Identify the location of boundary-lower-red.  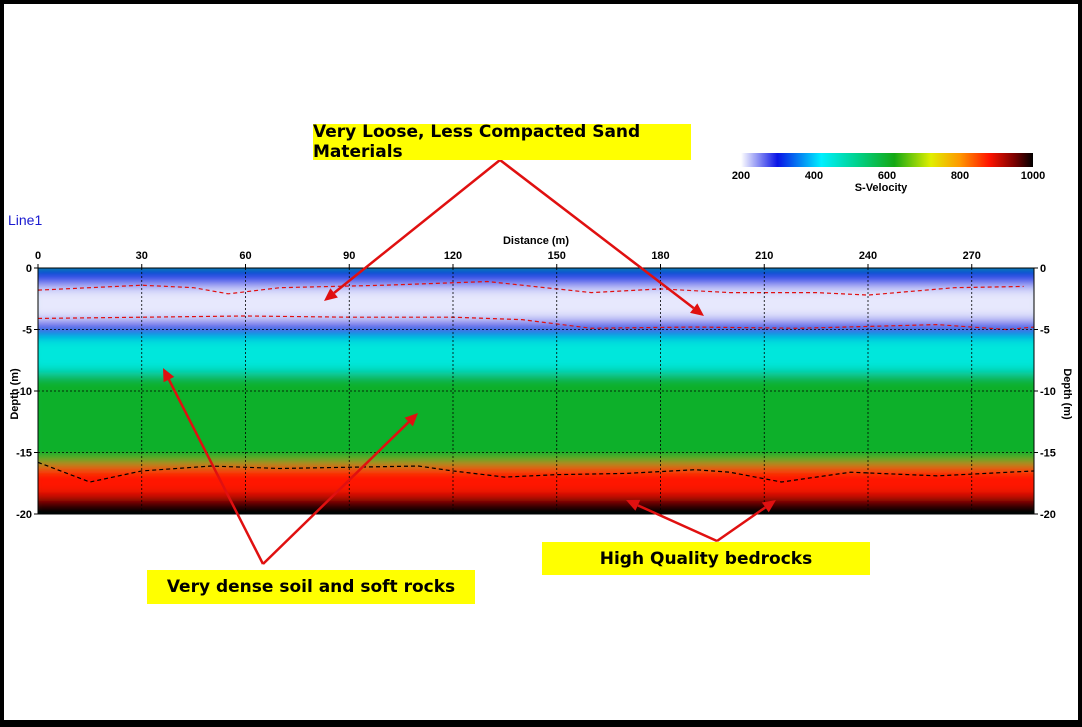
(536, 323).